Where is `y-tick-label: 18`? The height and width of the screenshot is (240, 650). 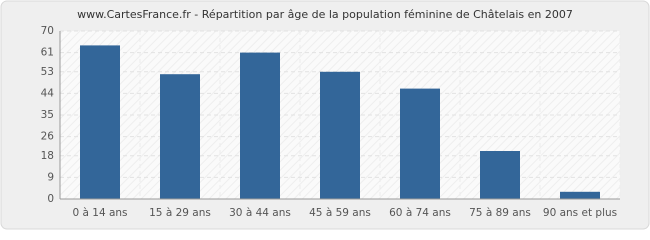 y-tick-label: 18 is located at coordinates (47, 156).